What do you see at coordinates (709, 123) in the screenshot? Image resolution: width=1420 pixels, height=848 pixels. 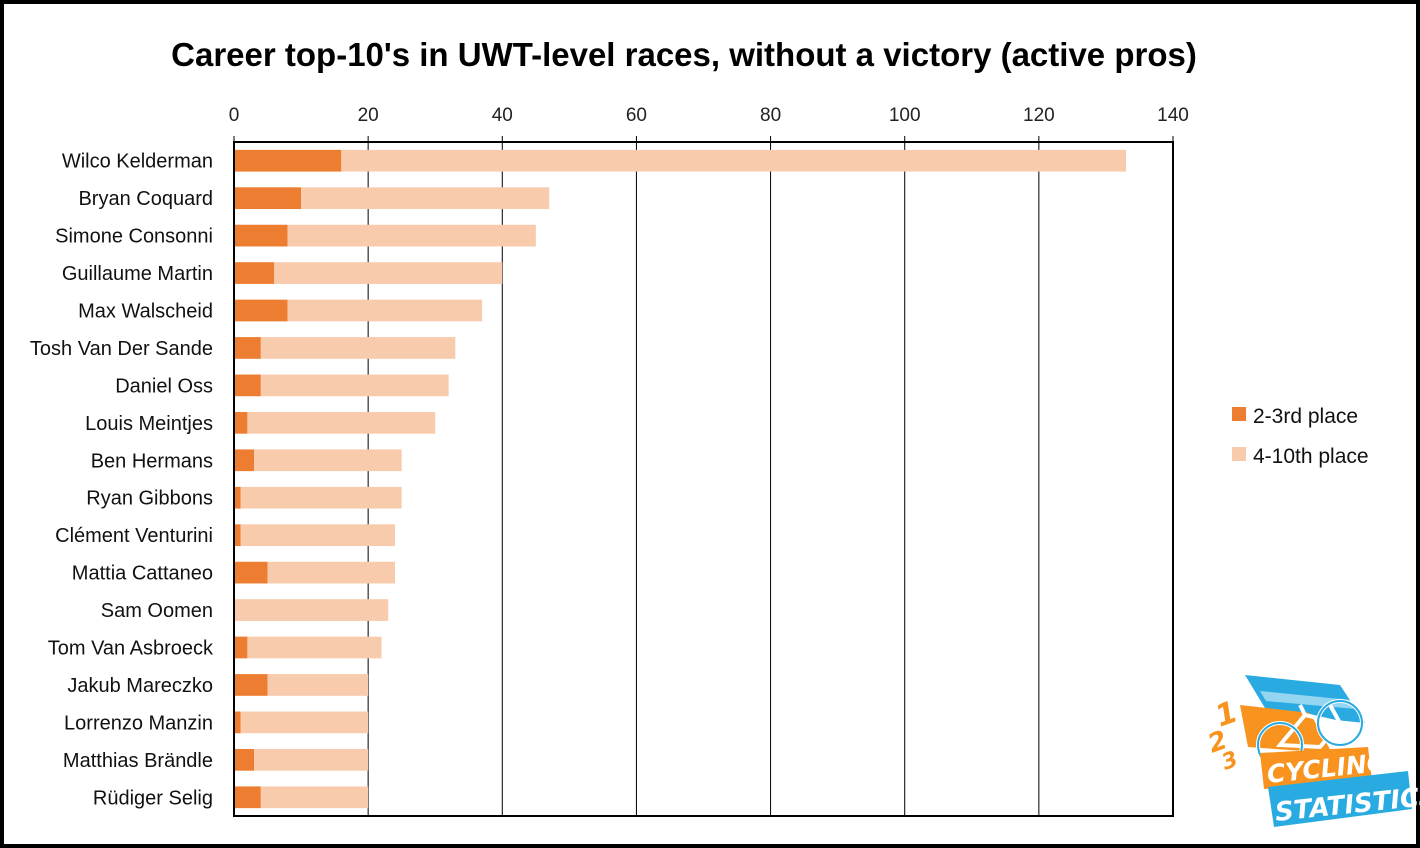 I see `x-axis-ticks: 0 20 40 60 80 100 120 140` at bounding box center [709, 123].